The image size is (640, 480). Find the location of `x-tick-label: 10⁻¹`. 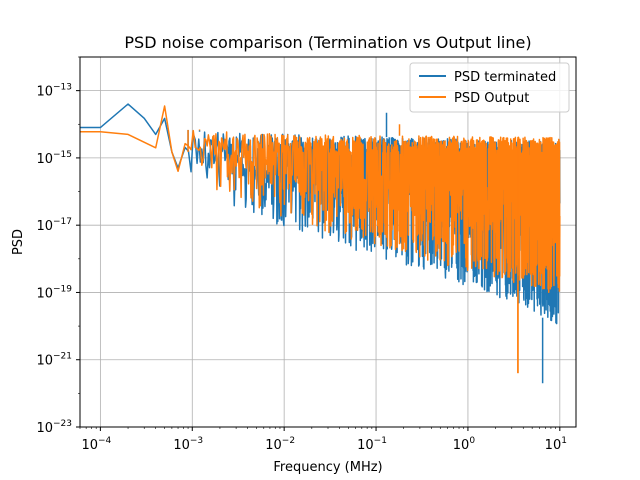

x-tick-label: 10⁻¹ is located at coordinates (372, 444).